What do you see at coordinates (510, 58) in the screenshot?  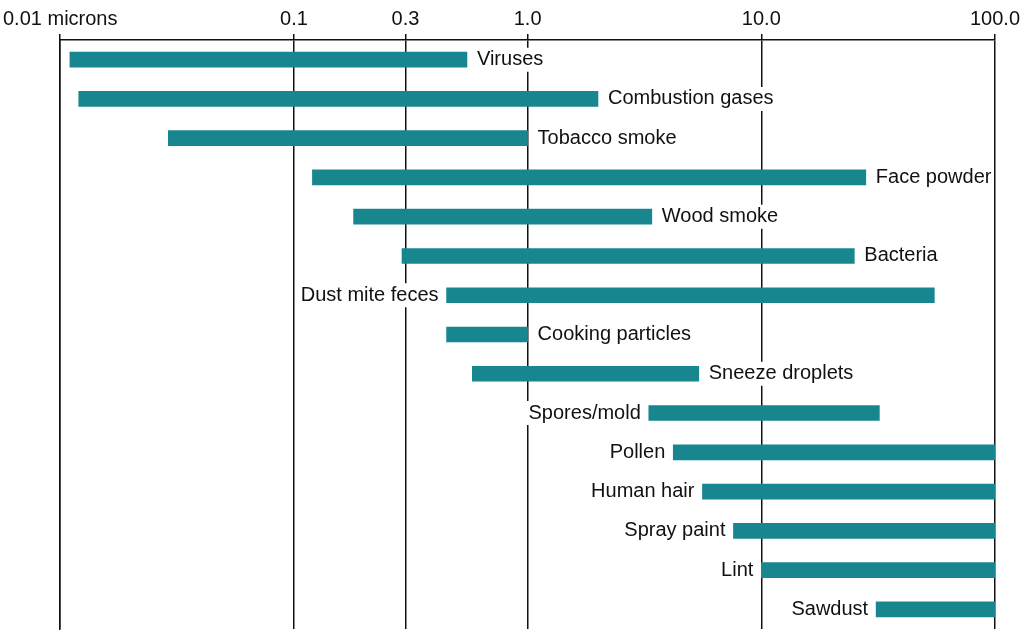 I see `y-tick-label: Viruses` at bounding box center [510, 58].